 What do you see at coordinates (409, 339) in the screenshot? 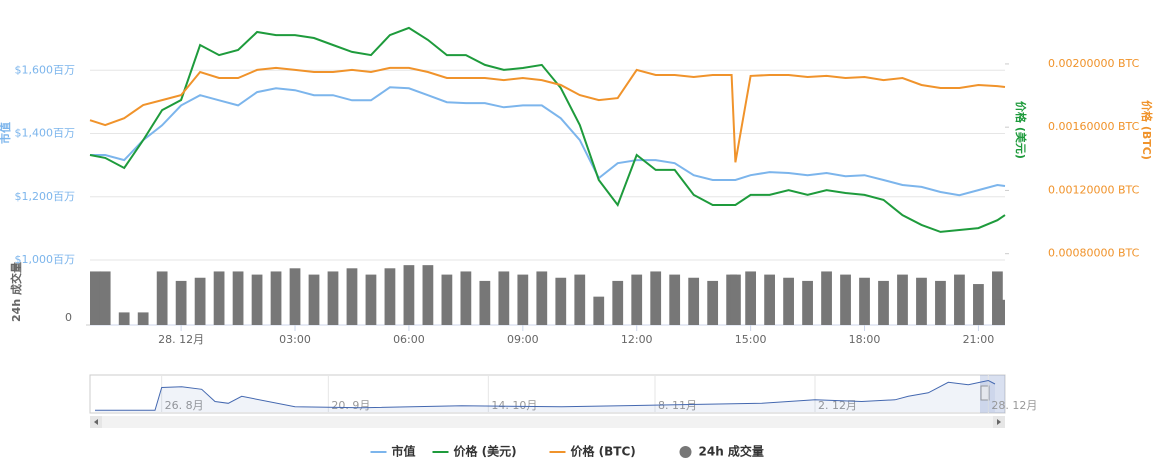
I see `x-tick-label: 06:00` at bounding box center [409, 339].